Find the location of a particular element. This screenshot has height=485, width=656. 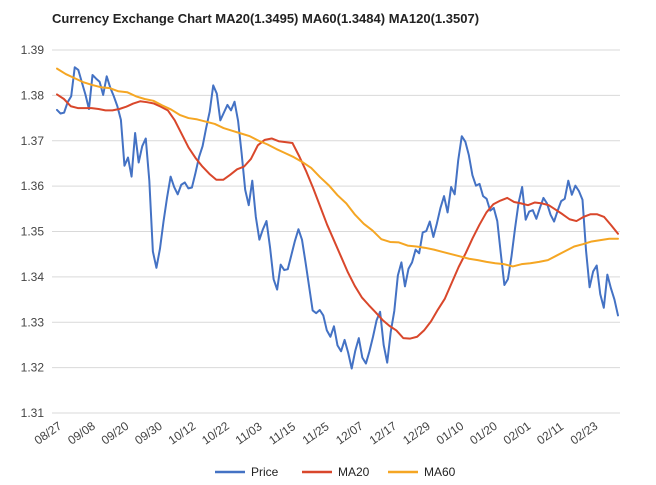

x-tick-label: 09/30 is located at coordinates (148, 433).